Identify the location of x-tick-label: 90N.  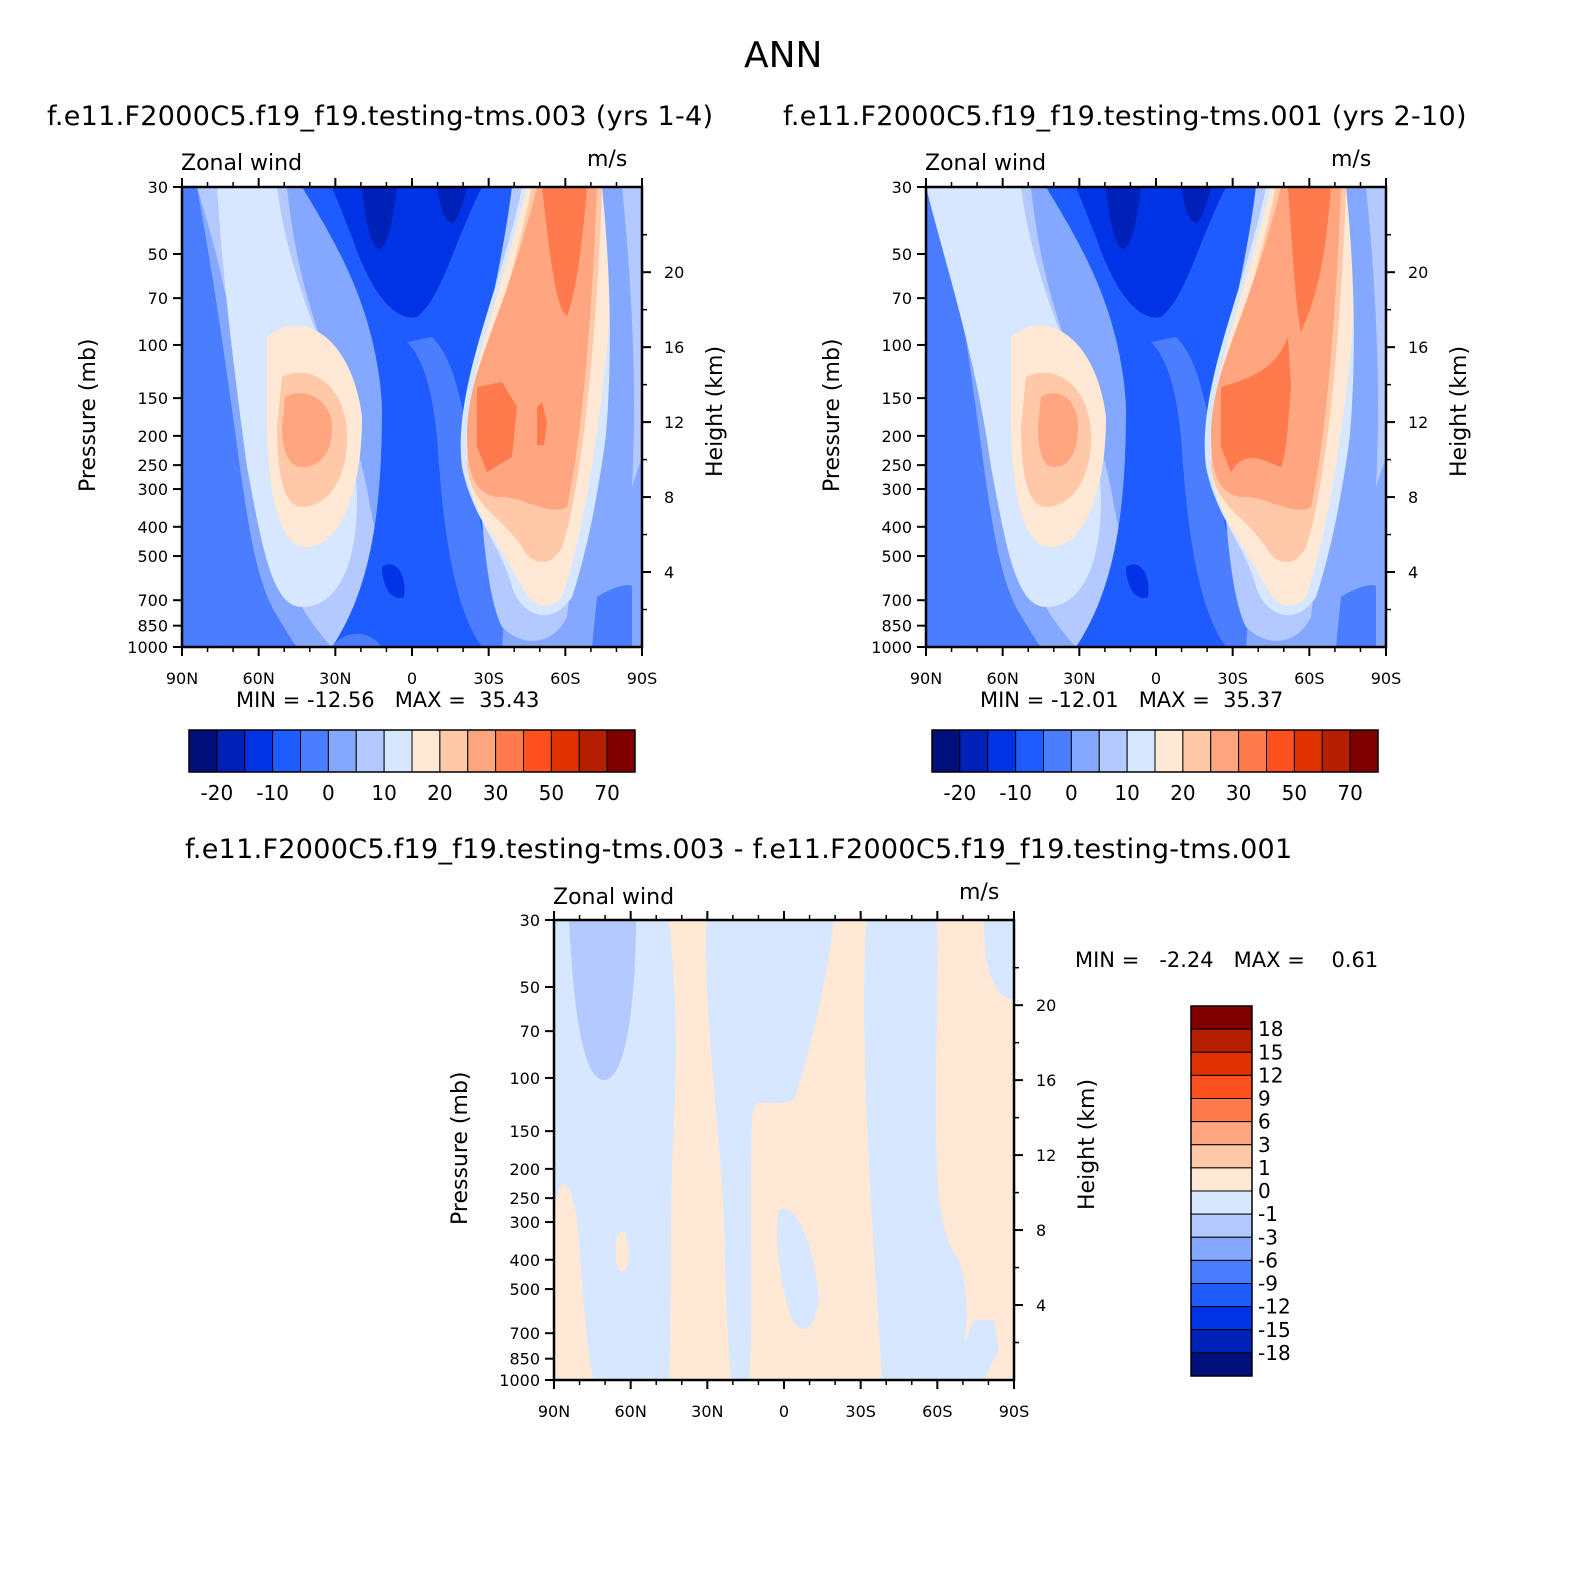
(182, 678).